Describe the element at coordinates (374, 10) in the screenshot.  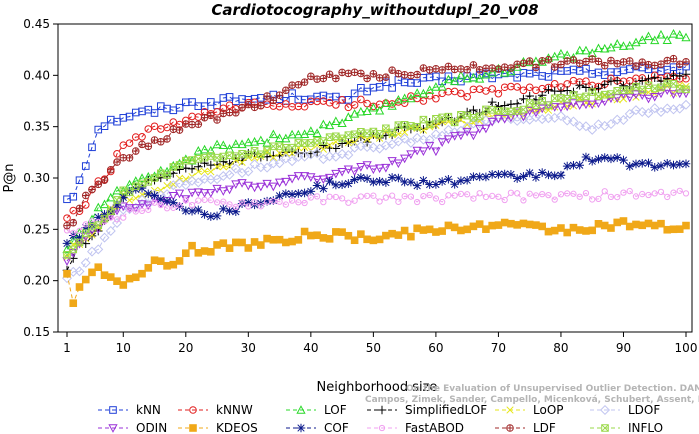
I see `chart-title: Cardiotocography_withoutdupl_20_v08` at that location.